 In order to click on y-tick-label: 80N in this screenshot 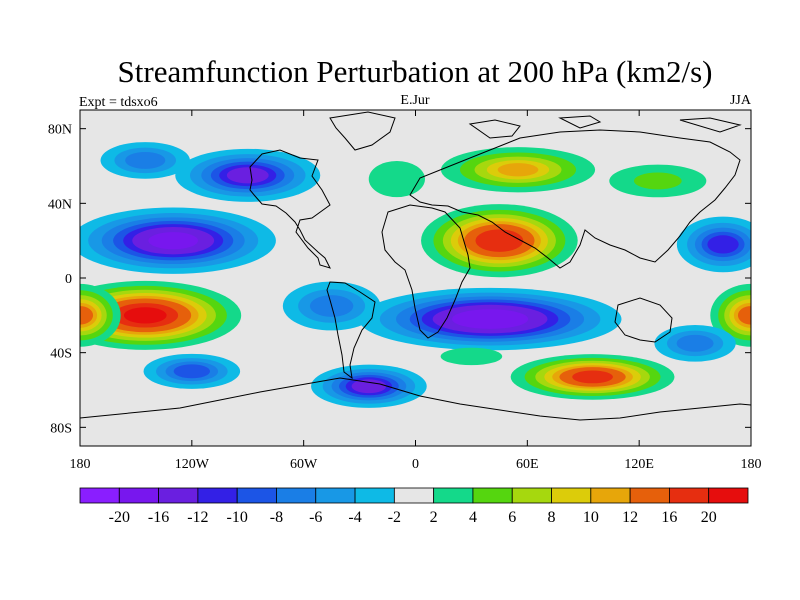, I will do `click(60, 130)`.